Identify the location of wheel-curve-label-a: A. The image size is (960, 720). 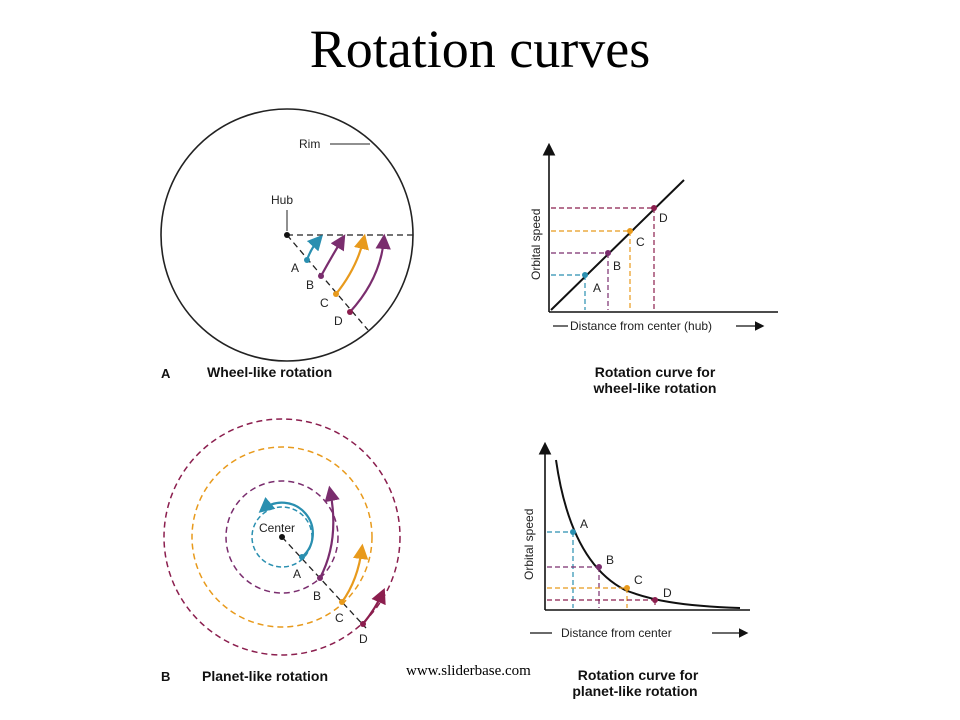
(597, 288).